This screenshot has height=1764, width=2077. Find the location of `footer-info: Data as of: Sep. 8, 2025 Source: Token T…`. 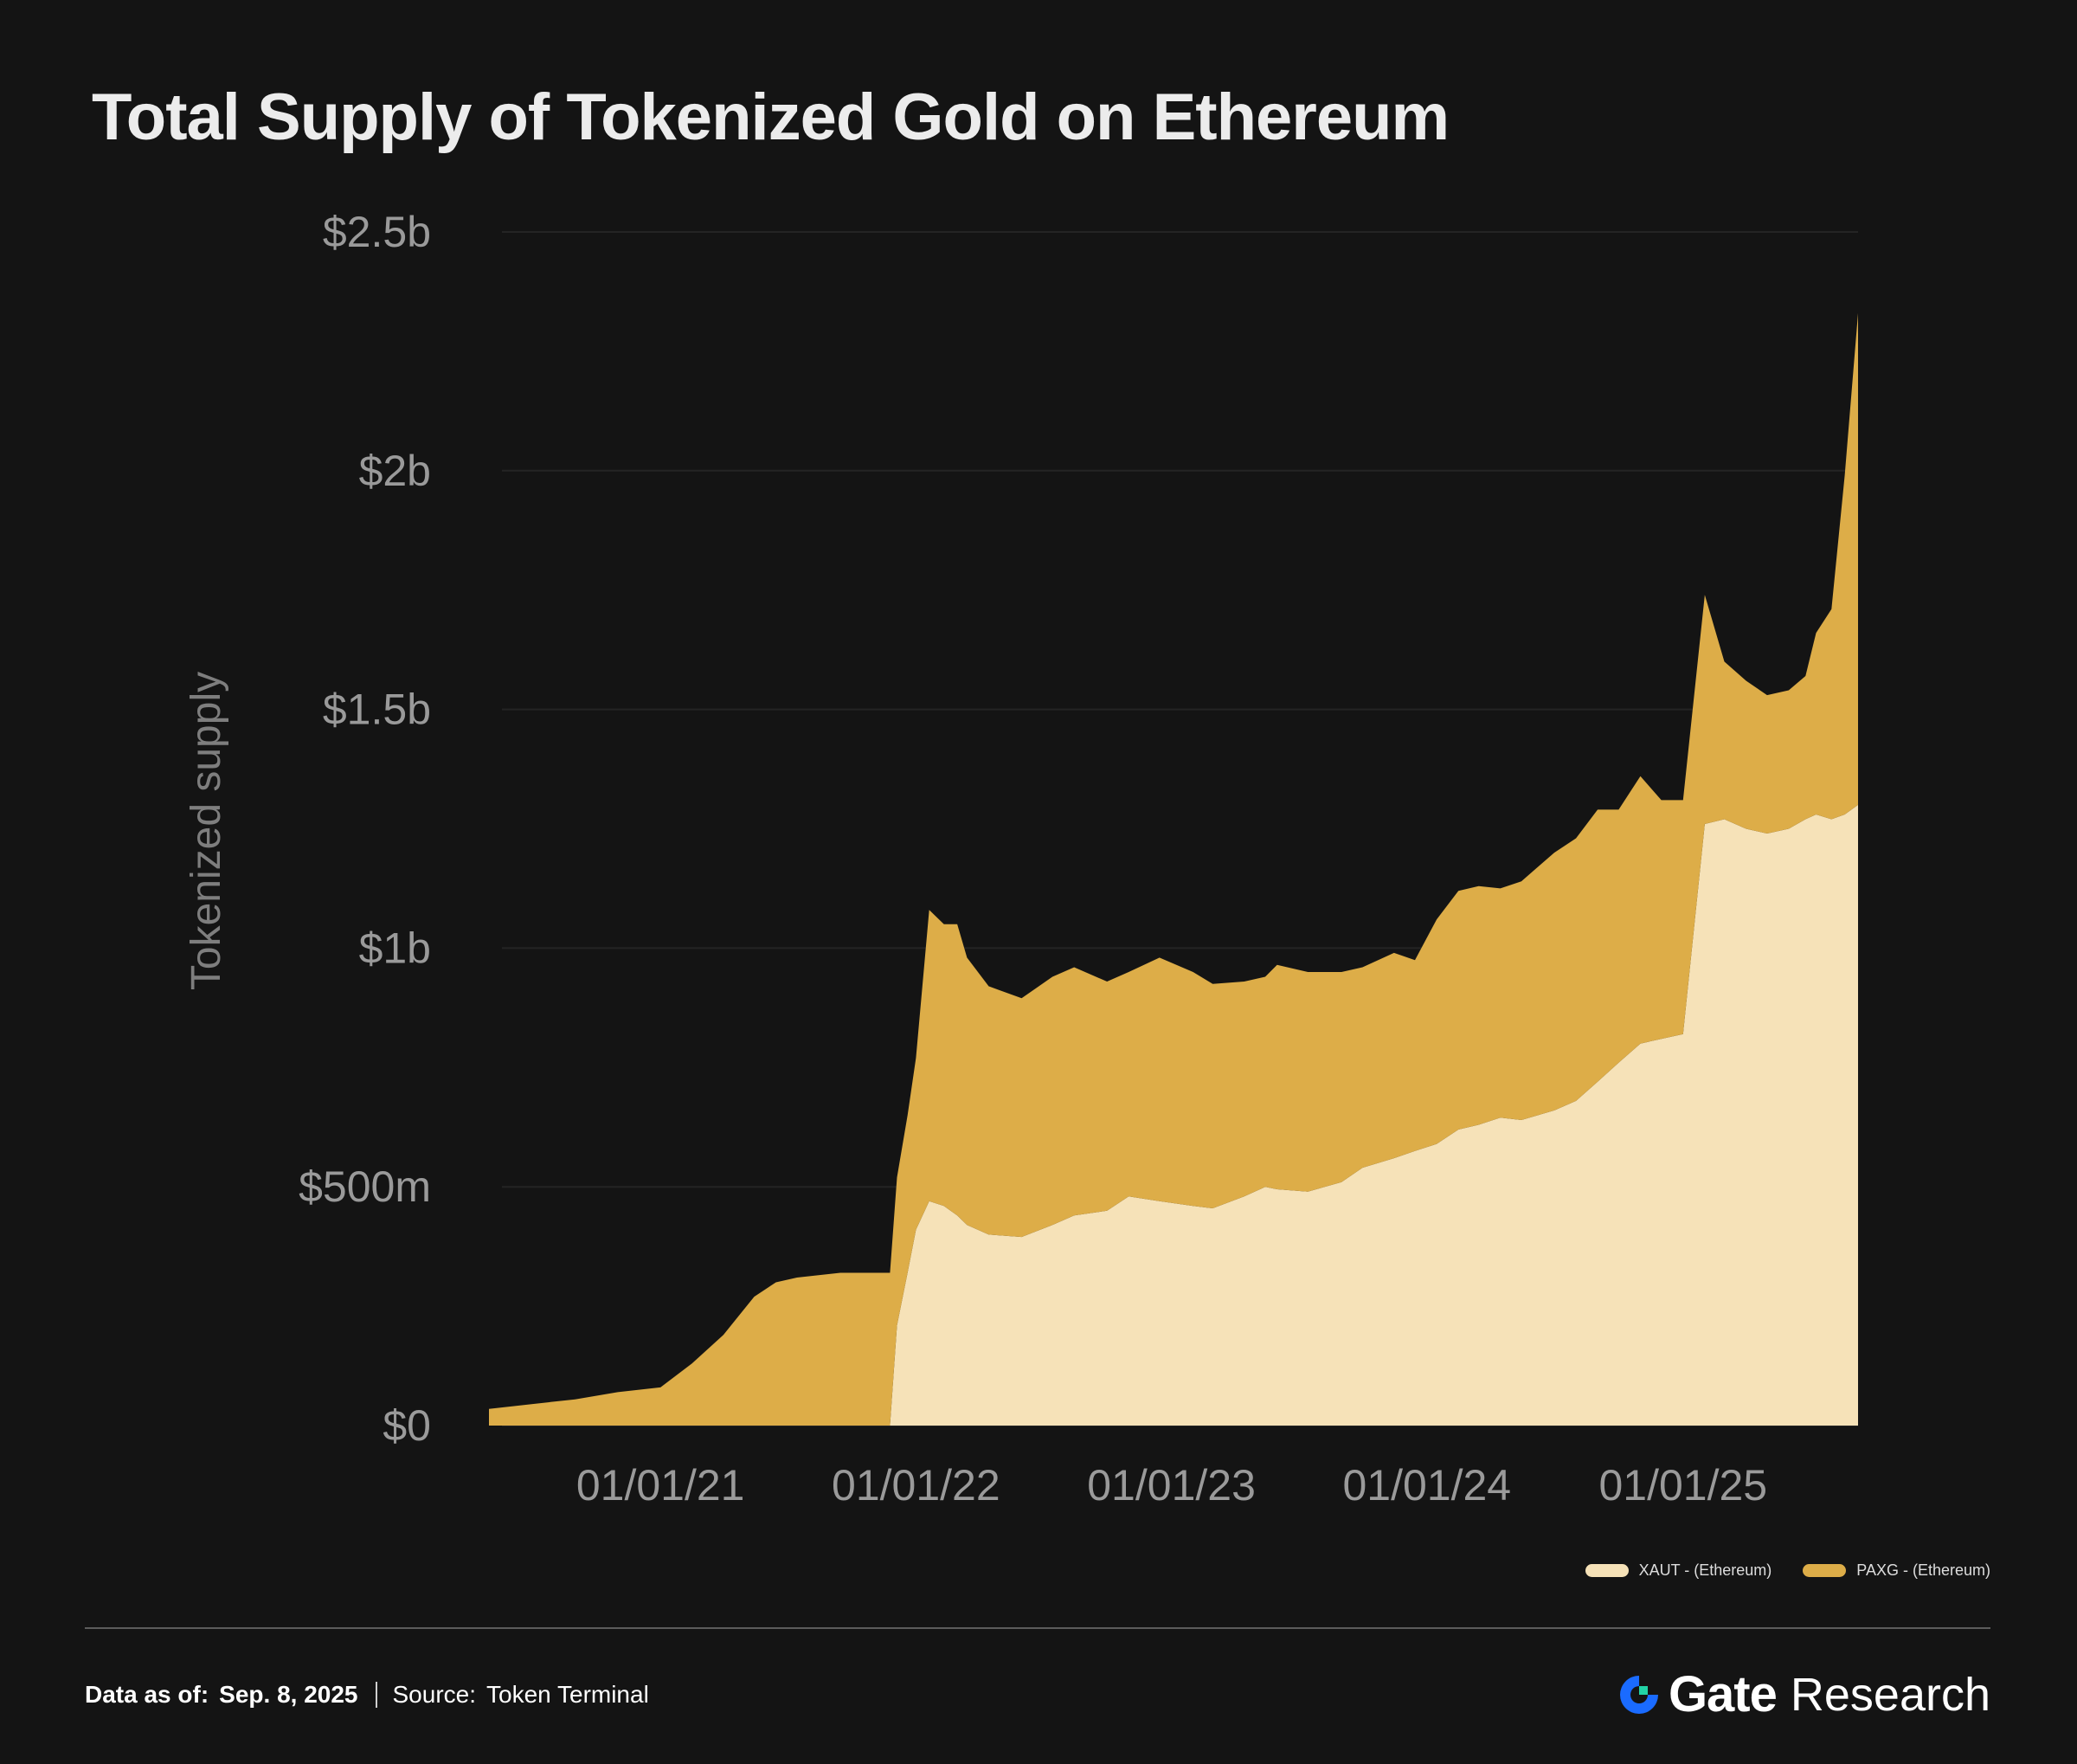

footer-info: Data as of: Sep. 8, 2025 Source: Token T… is located at coordinates (367, 1695).